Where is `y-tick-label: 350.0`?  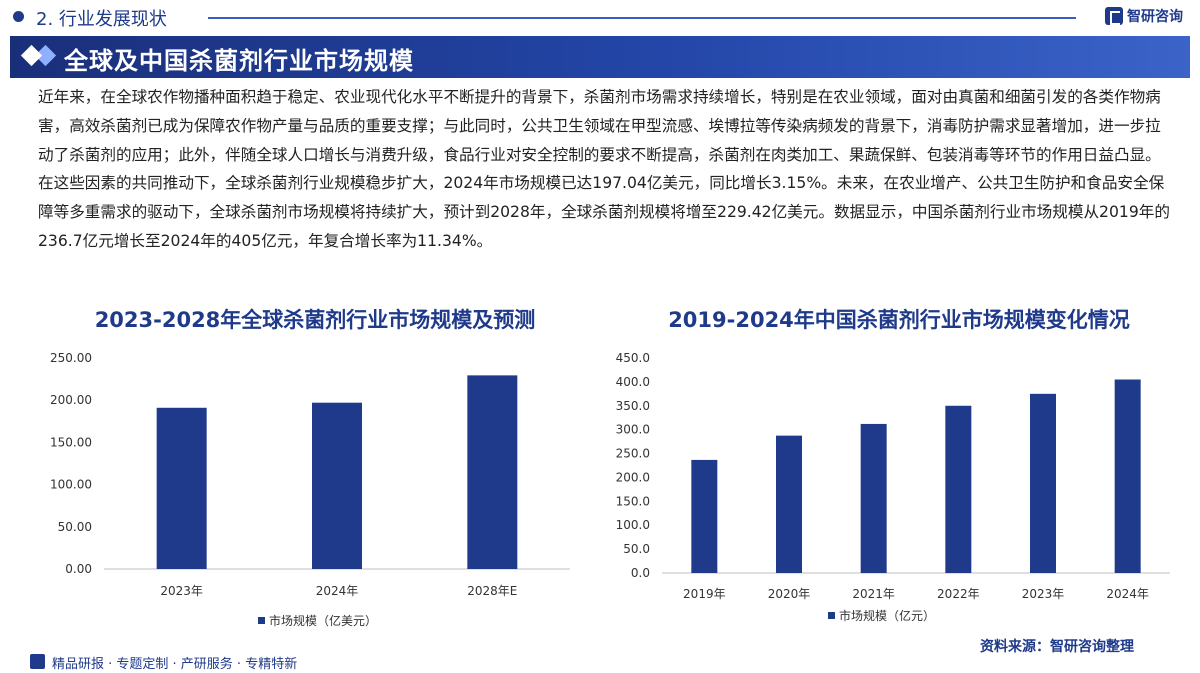 y-tick-label: 350.0 is located at coordinates (633, 406).